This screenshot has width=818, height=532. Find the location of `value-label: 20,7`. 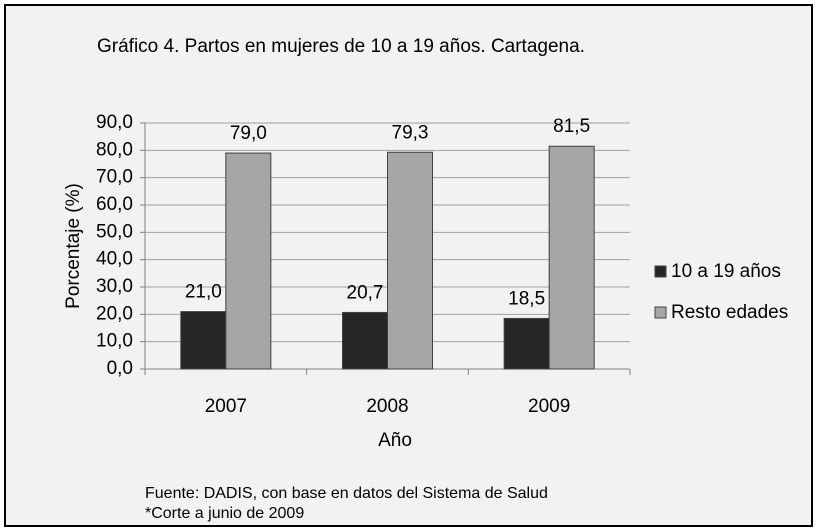

value-label: 20,7 is located at coordinates (365, 292).